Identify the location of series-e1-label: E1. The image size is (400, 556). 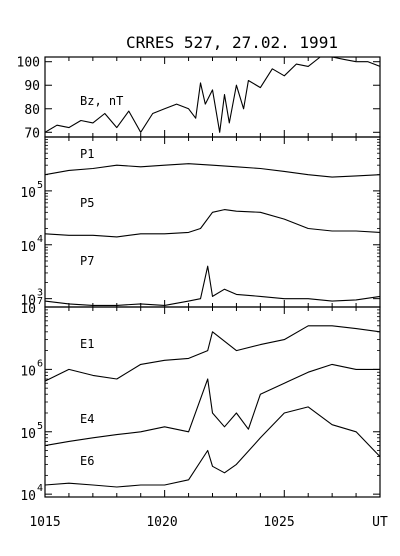
(87, 344).